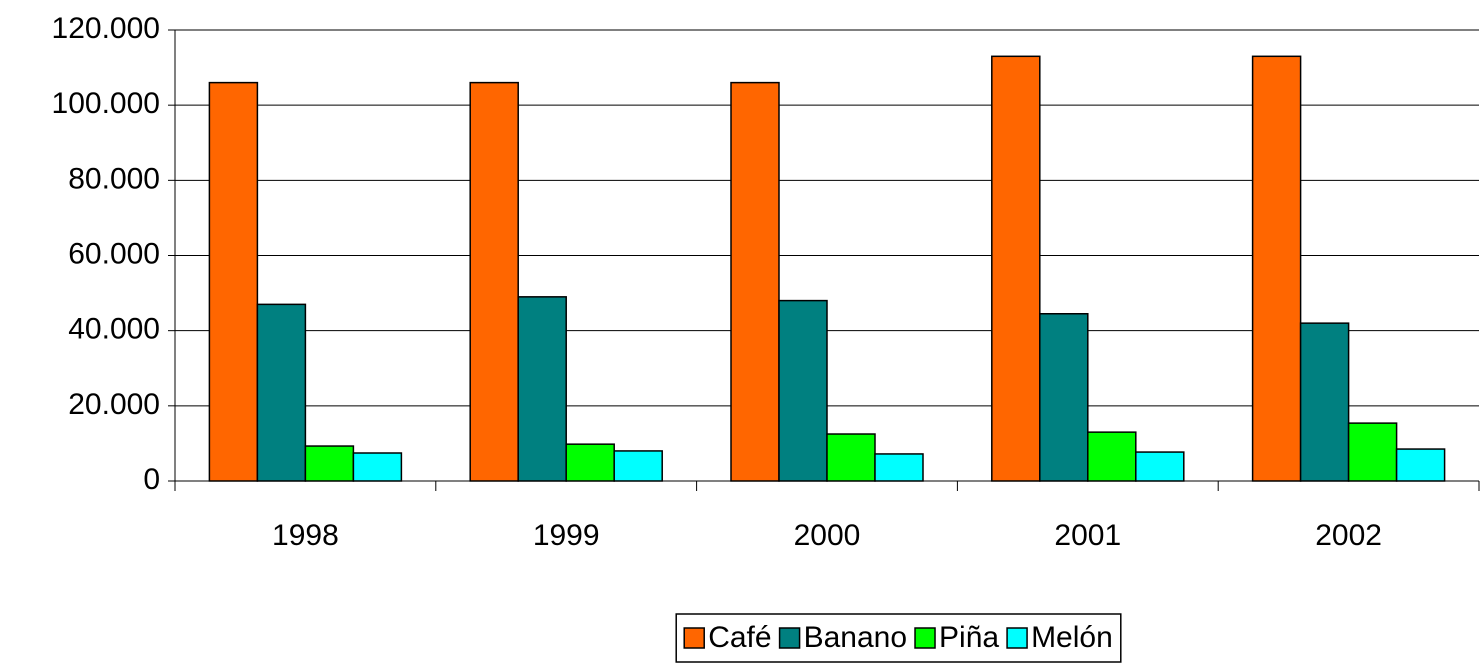  What do you see at coordinates (106, 103) in the screenshot?
I see `y-tick-label: 100.000` at bounding box center [106, 103].